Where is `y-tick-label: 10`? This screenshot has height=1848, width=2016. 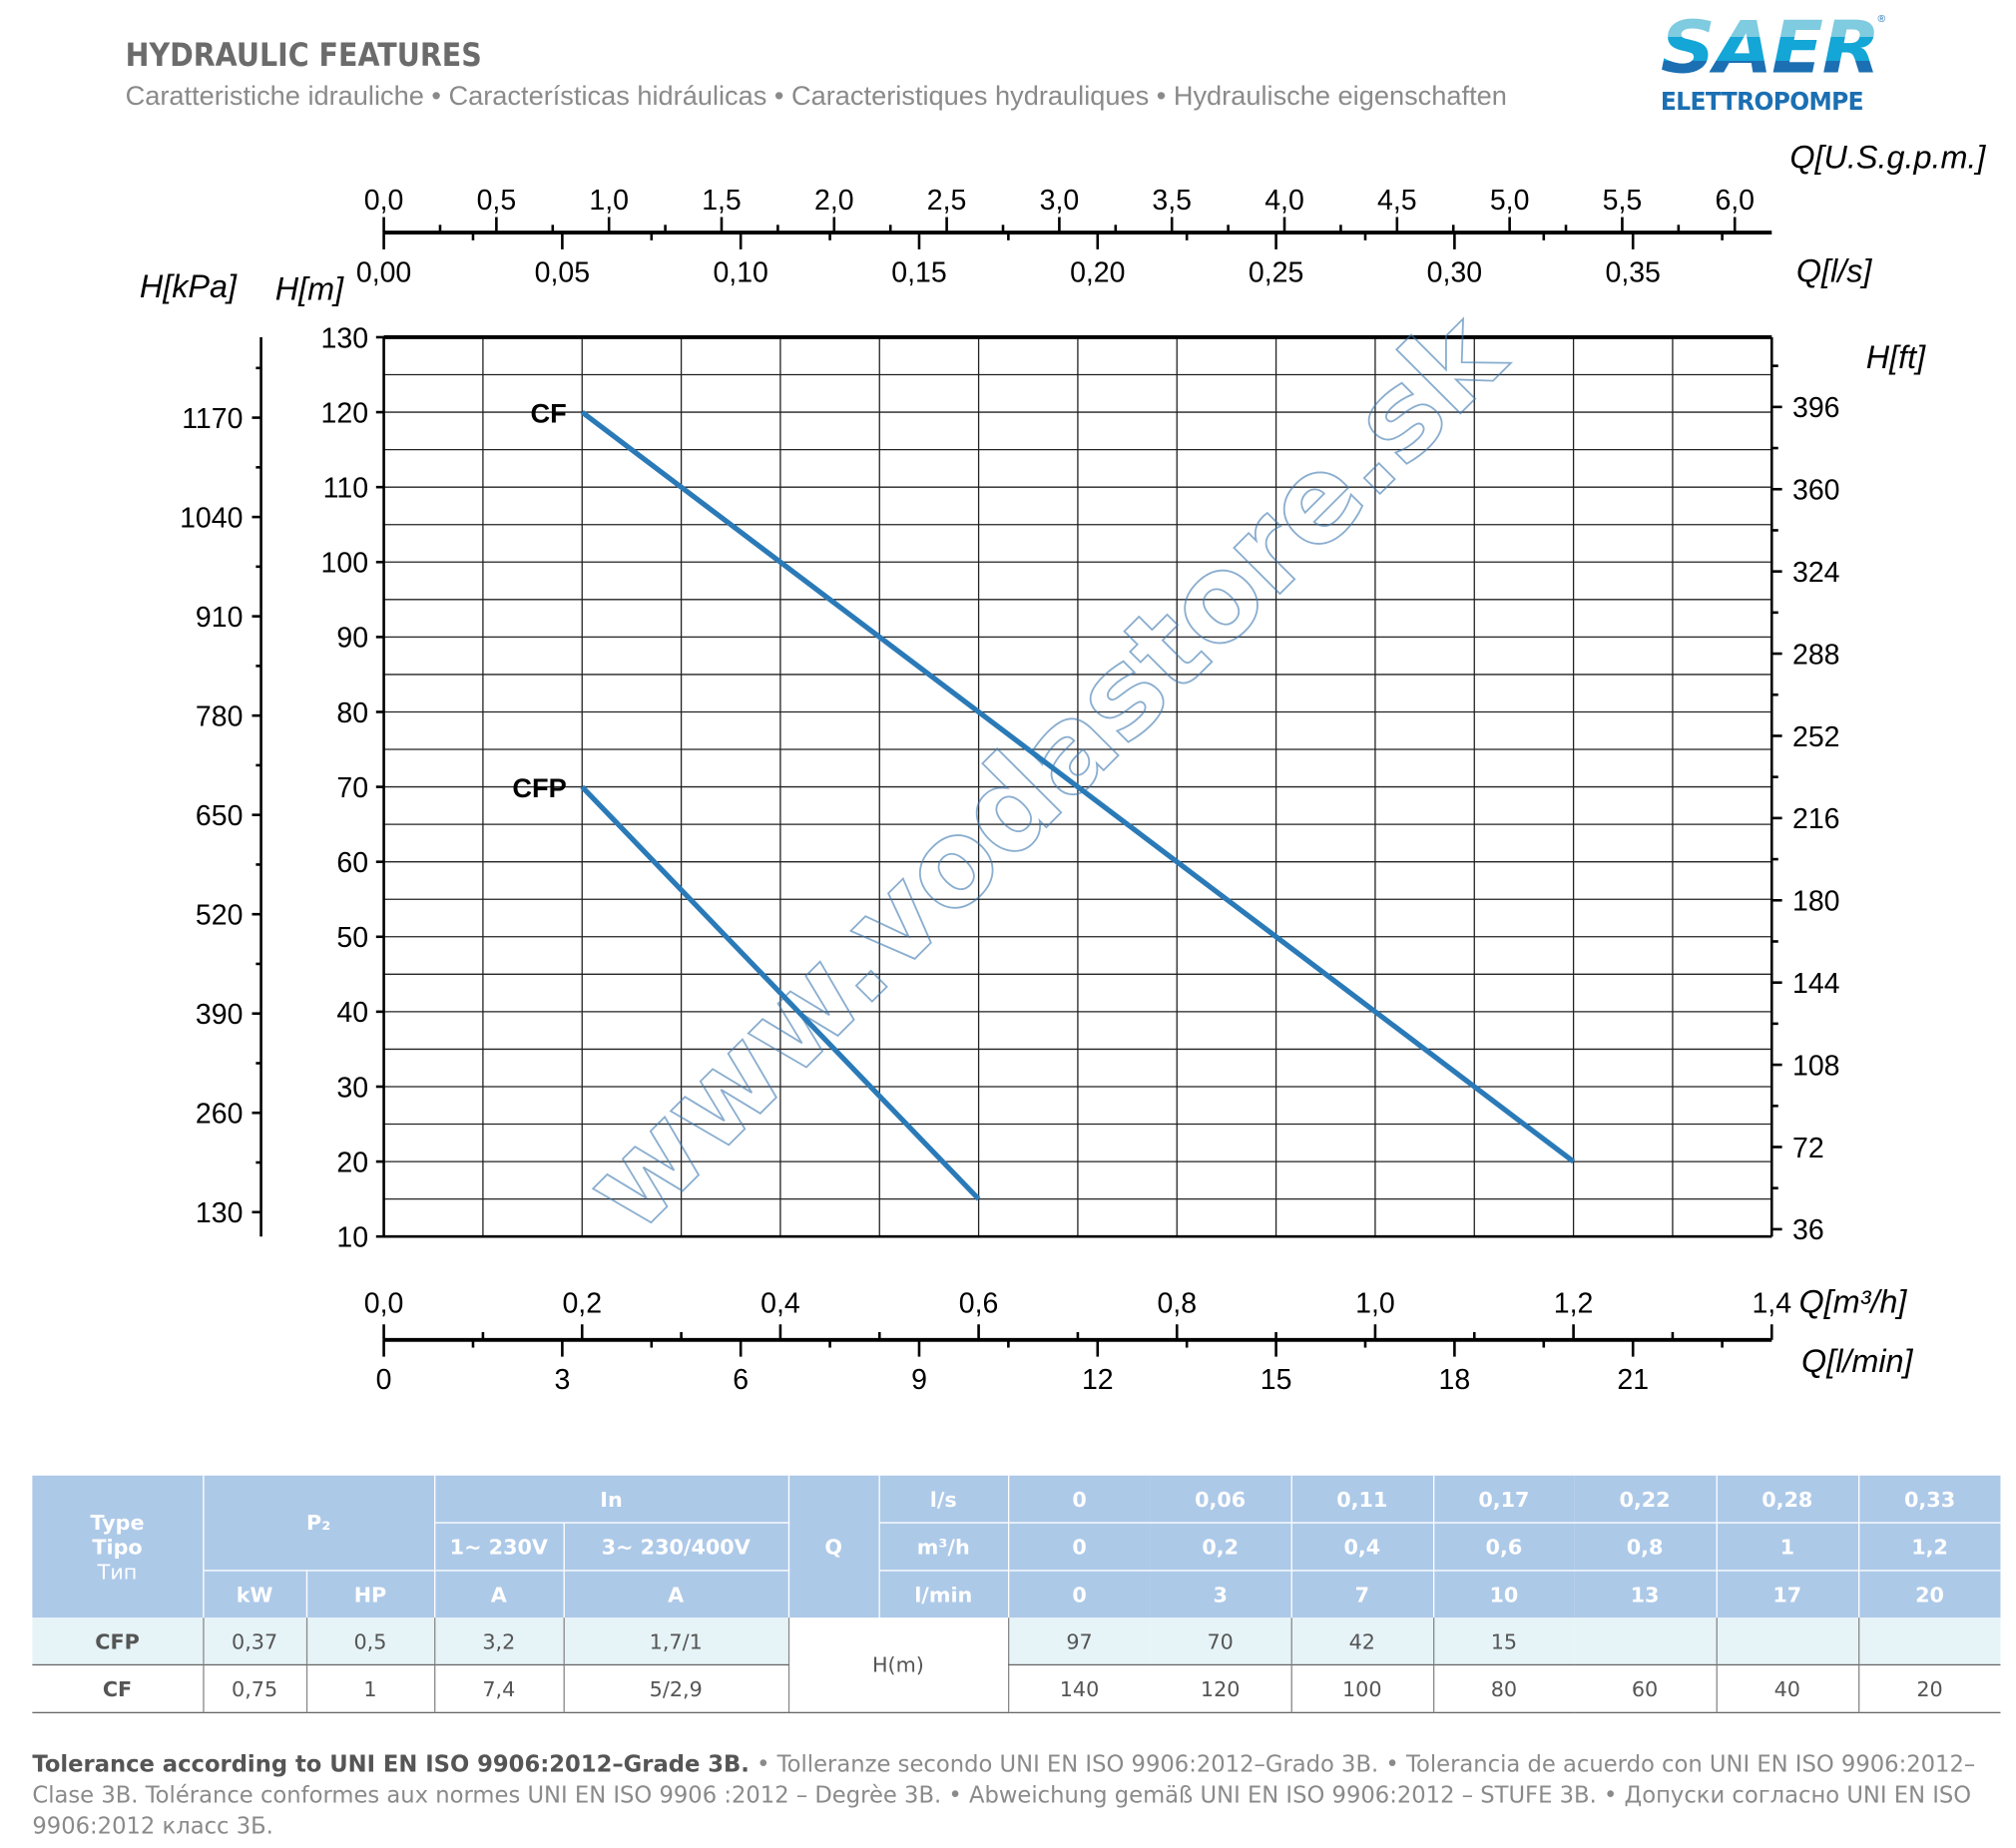 y-tick-label: 10 is located at coordinates (352, 1238).